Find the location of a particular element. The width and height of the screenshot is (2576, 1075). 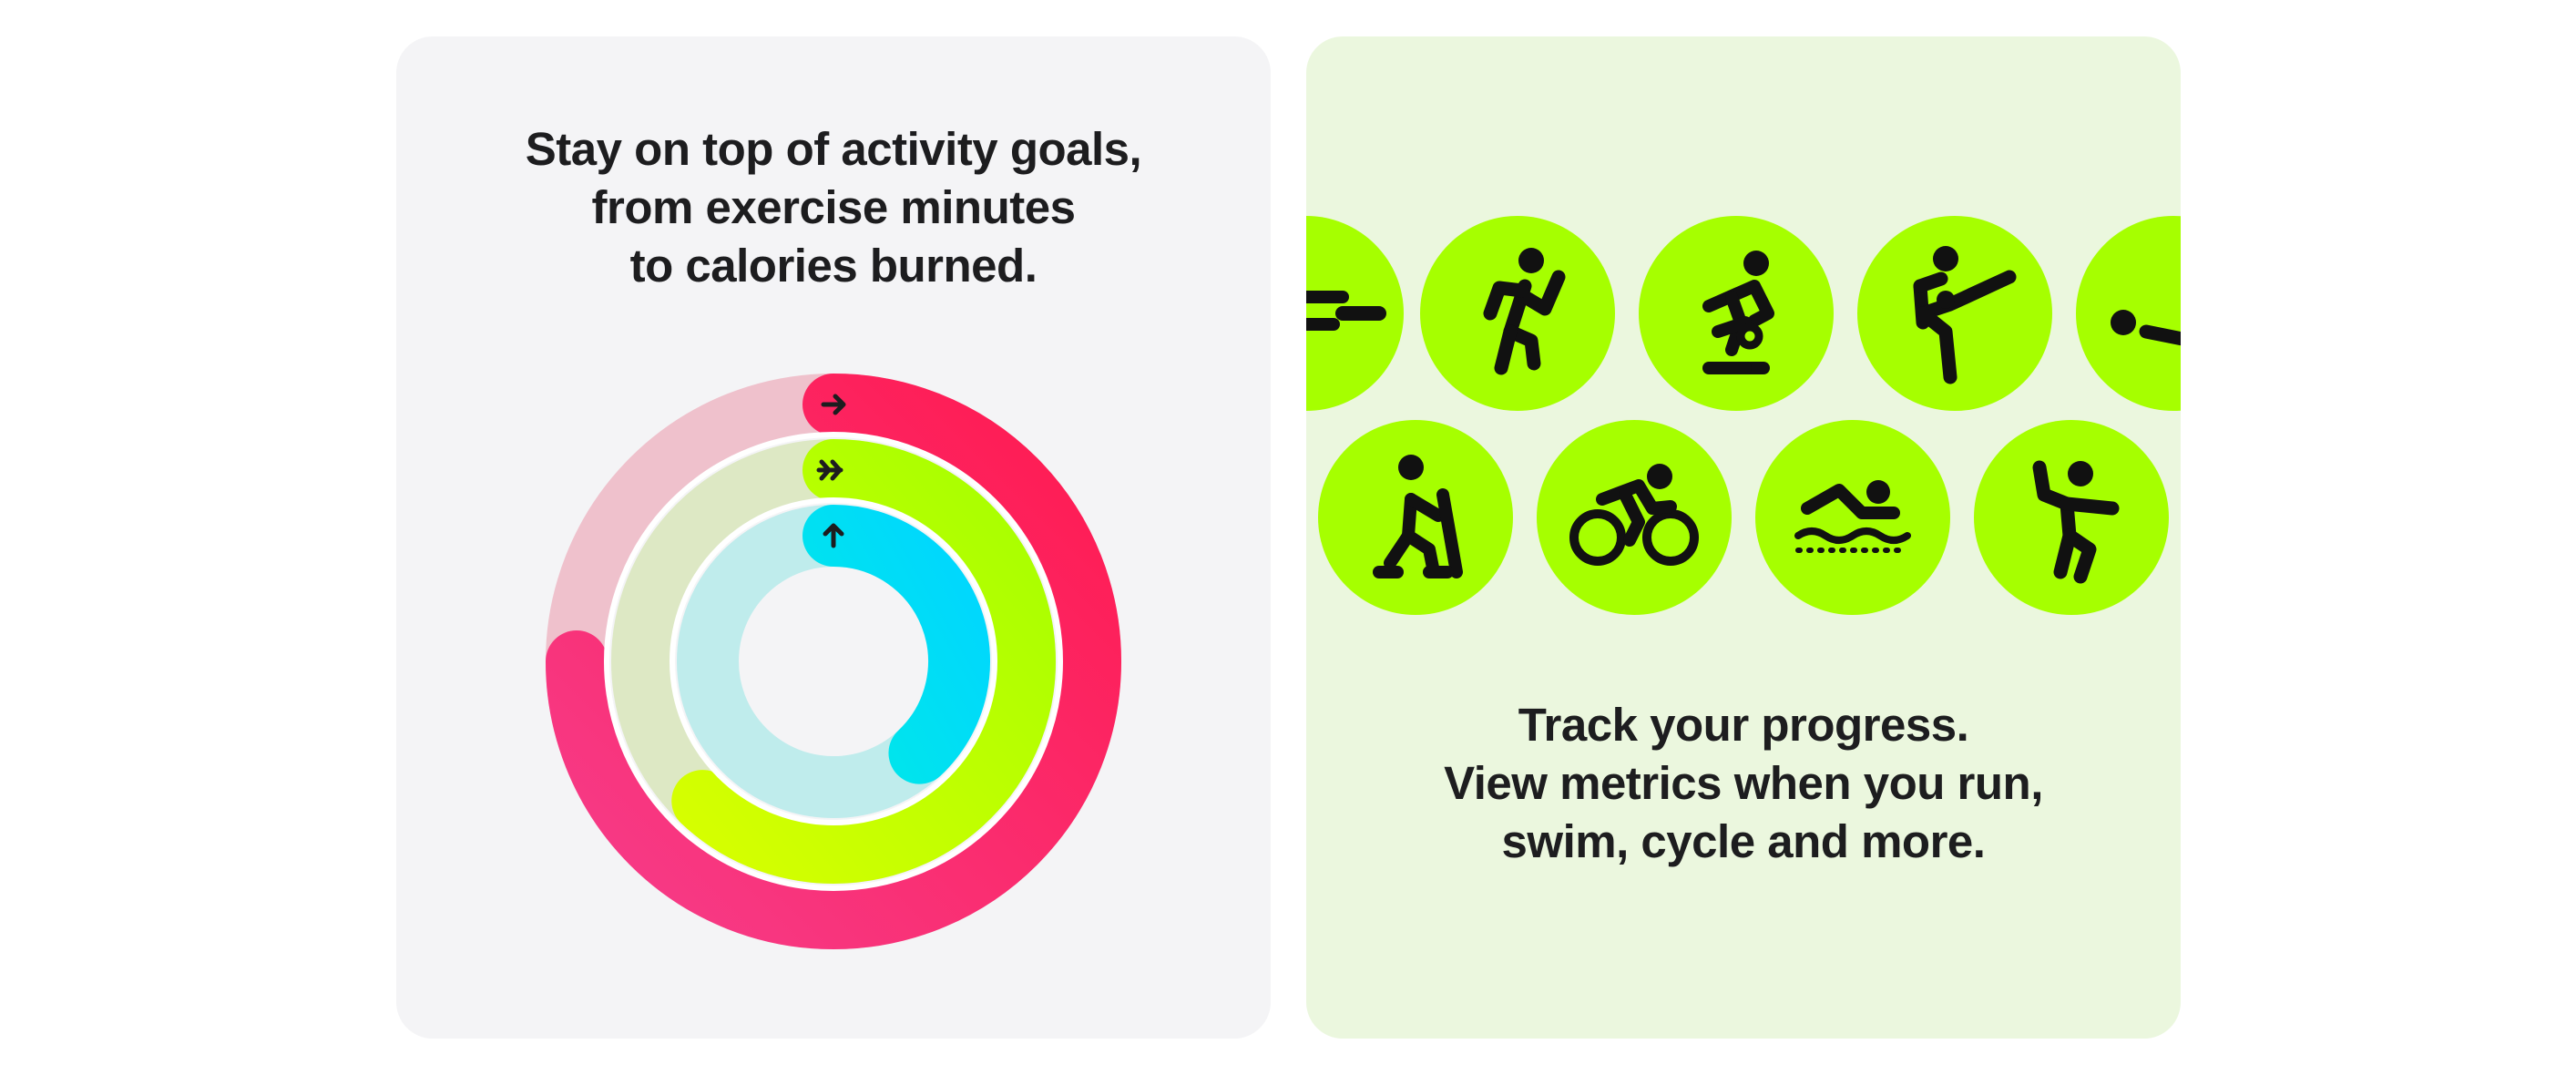

workouts-headline-line-1: Track your progress. is located at coordinates (1744, 725).